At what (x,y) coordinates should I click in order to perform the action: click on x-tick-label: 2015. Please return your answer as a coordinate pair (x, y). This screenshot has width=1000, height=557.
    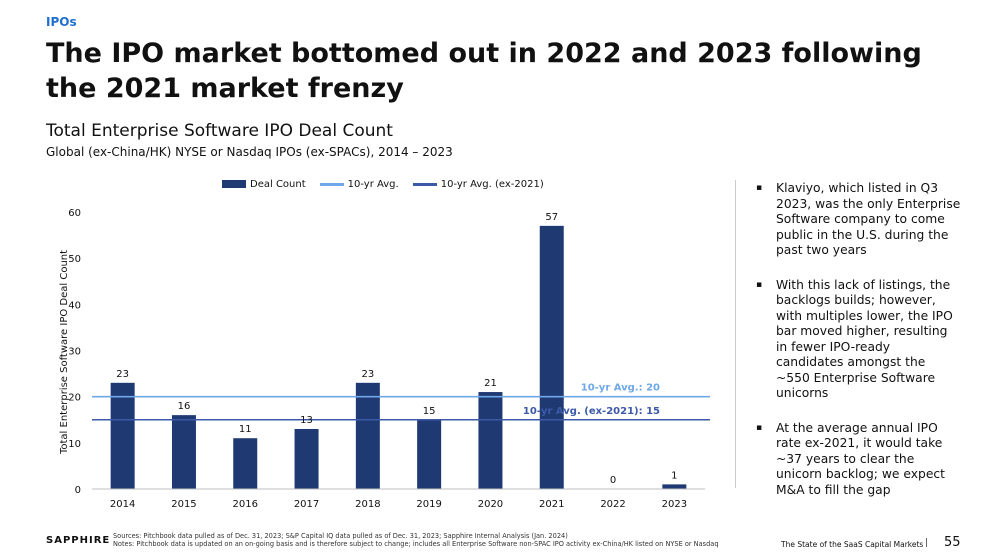
    Looking at the image, I should click on (183, 504).